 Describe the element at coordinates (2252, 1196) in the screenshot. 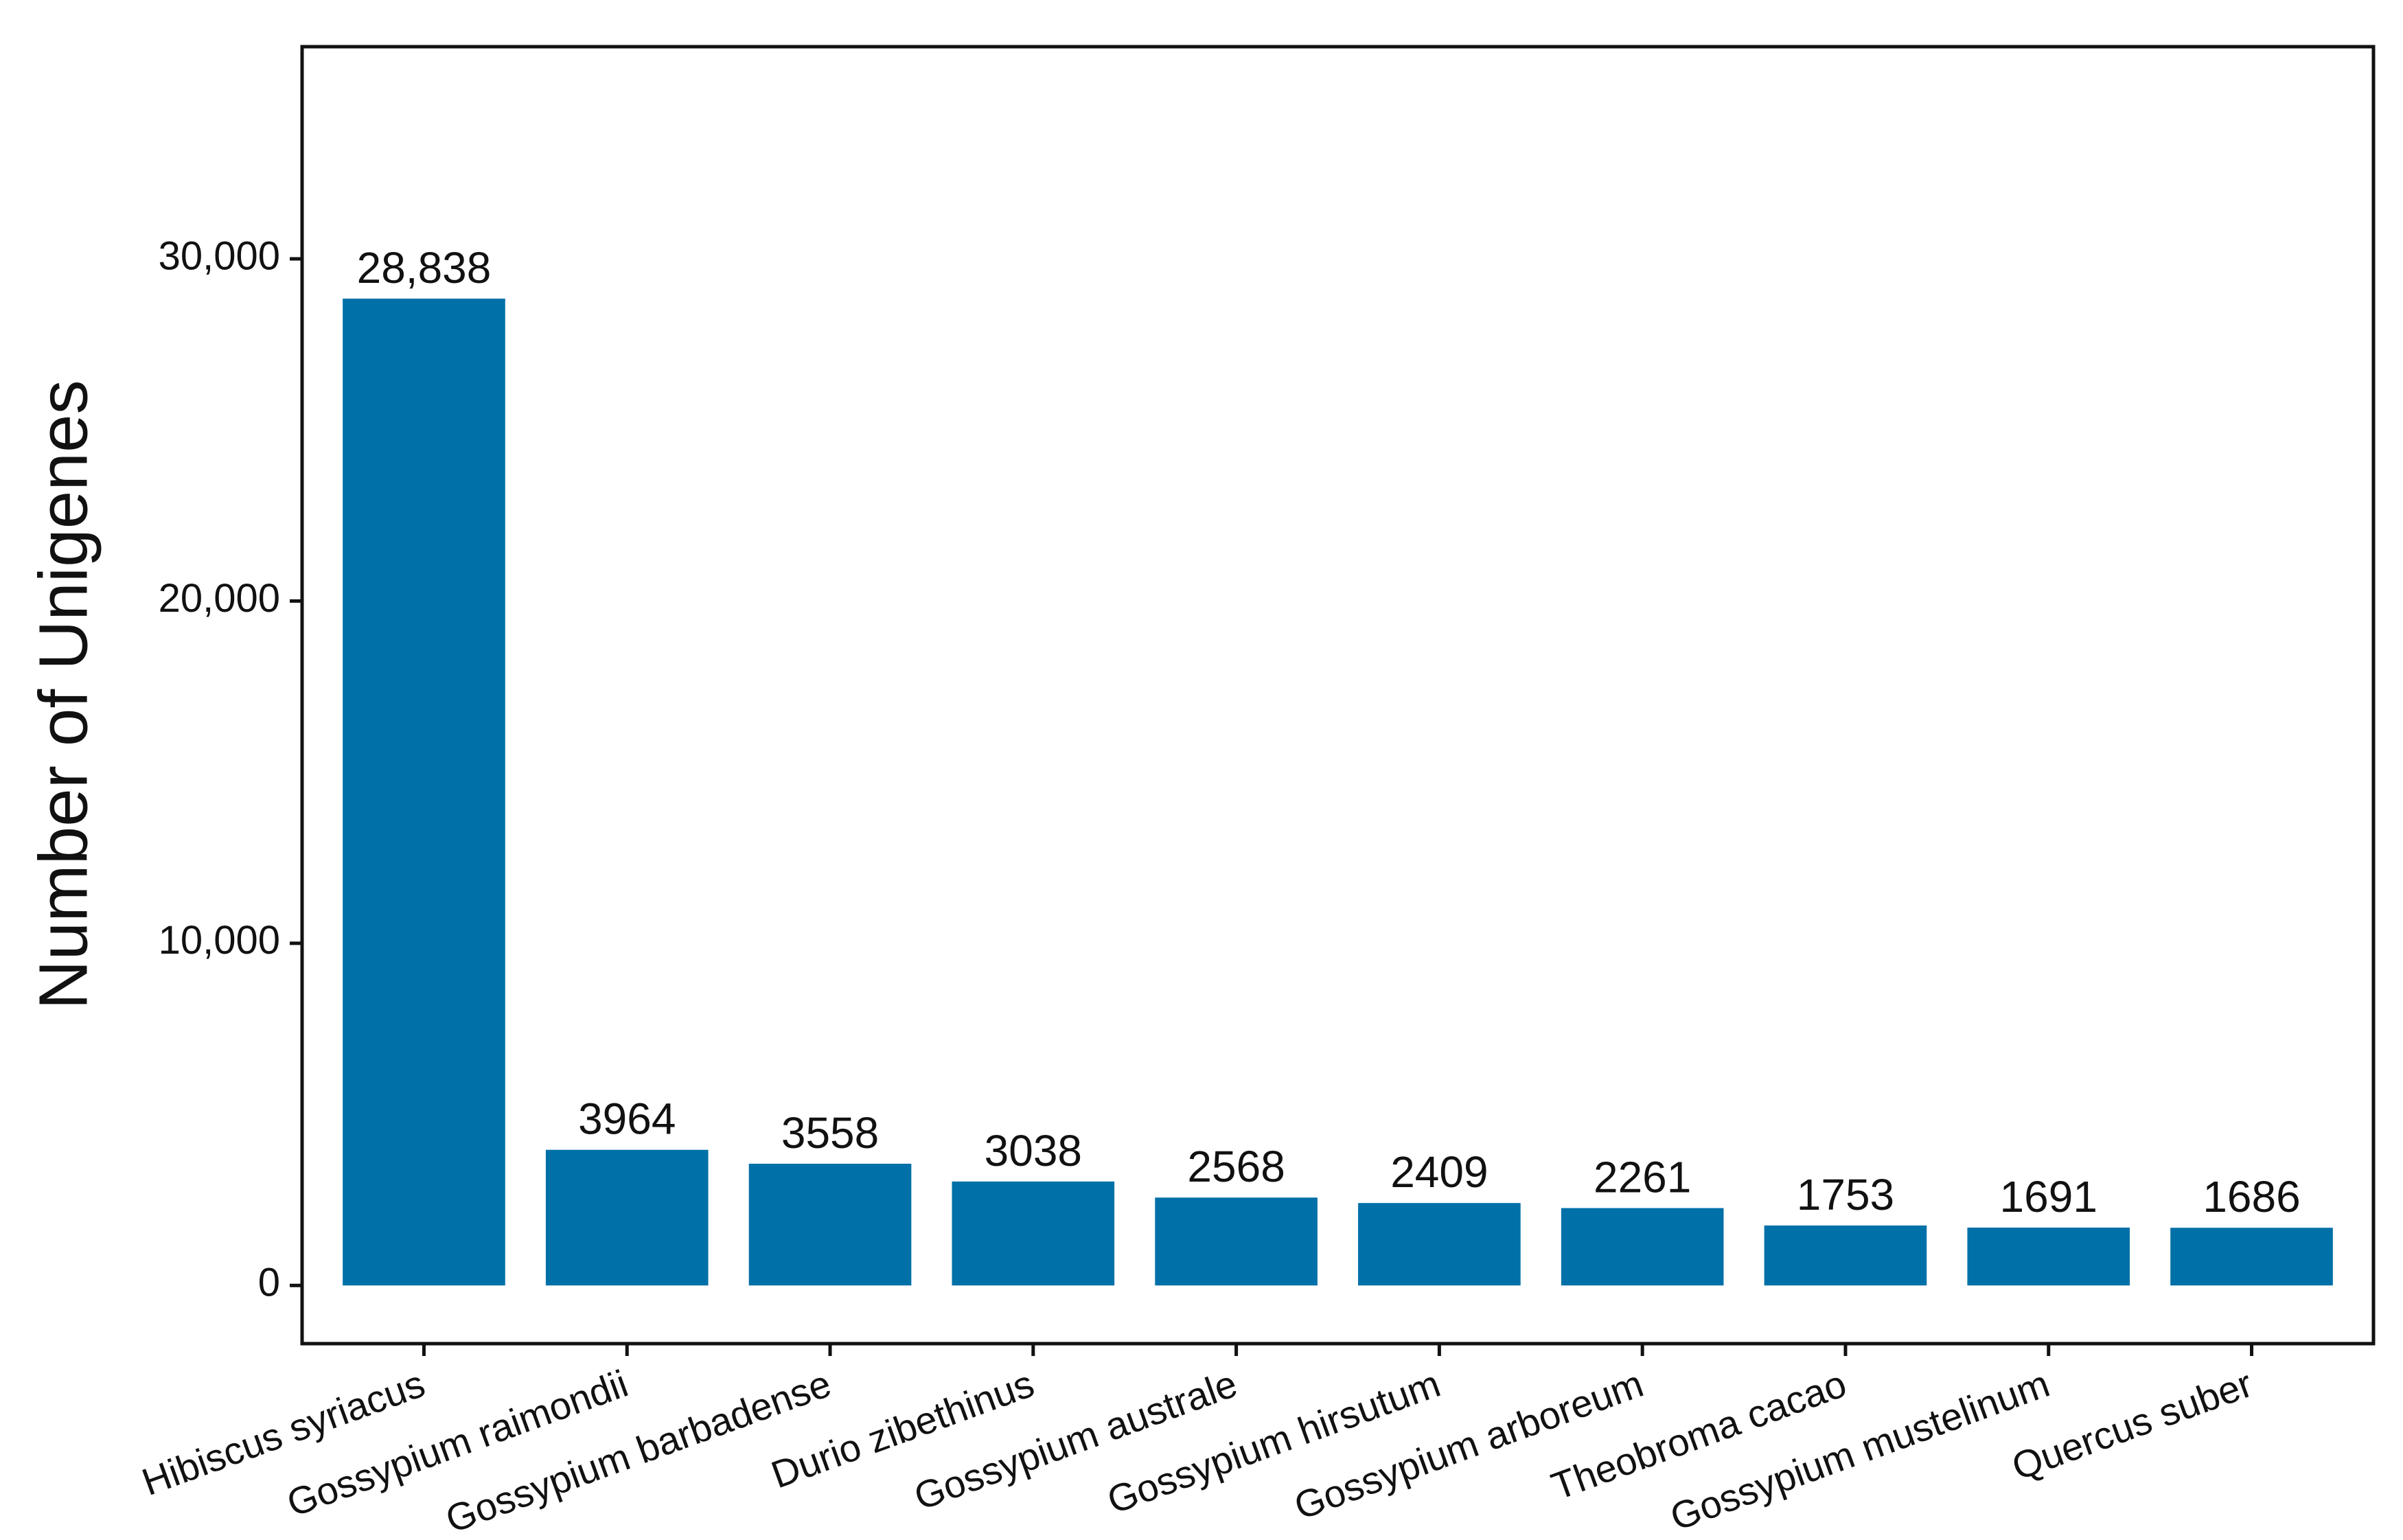

I see `value-label: 1686` at that location.